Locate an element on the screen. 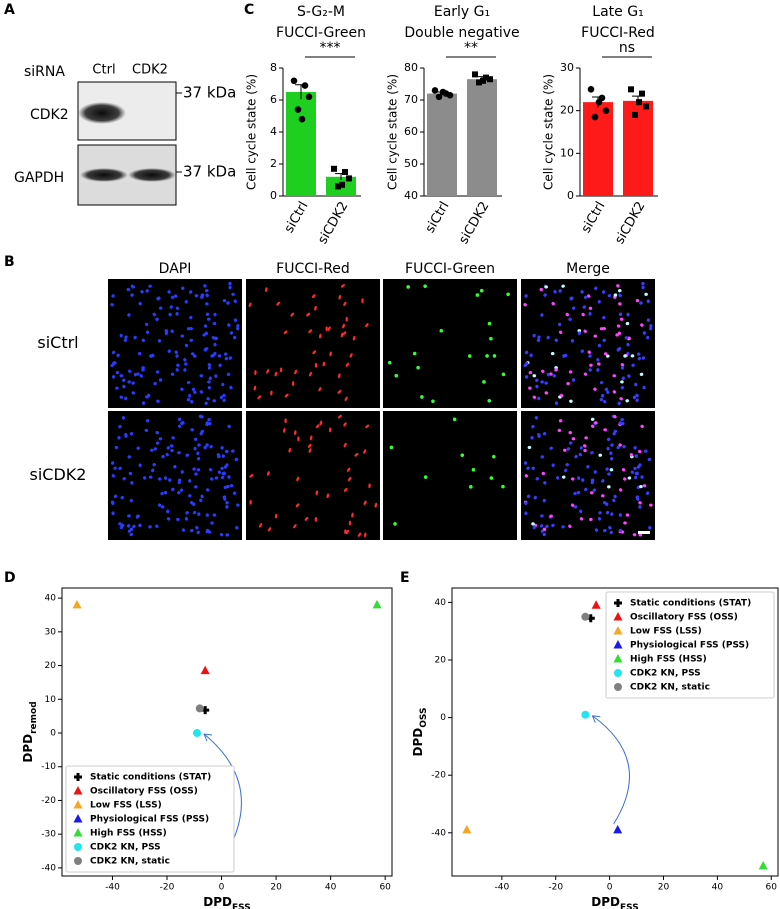  significance: *** is located at coordinates (330, 48).